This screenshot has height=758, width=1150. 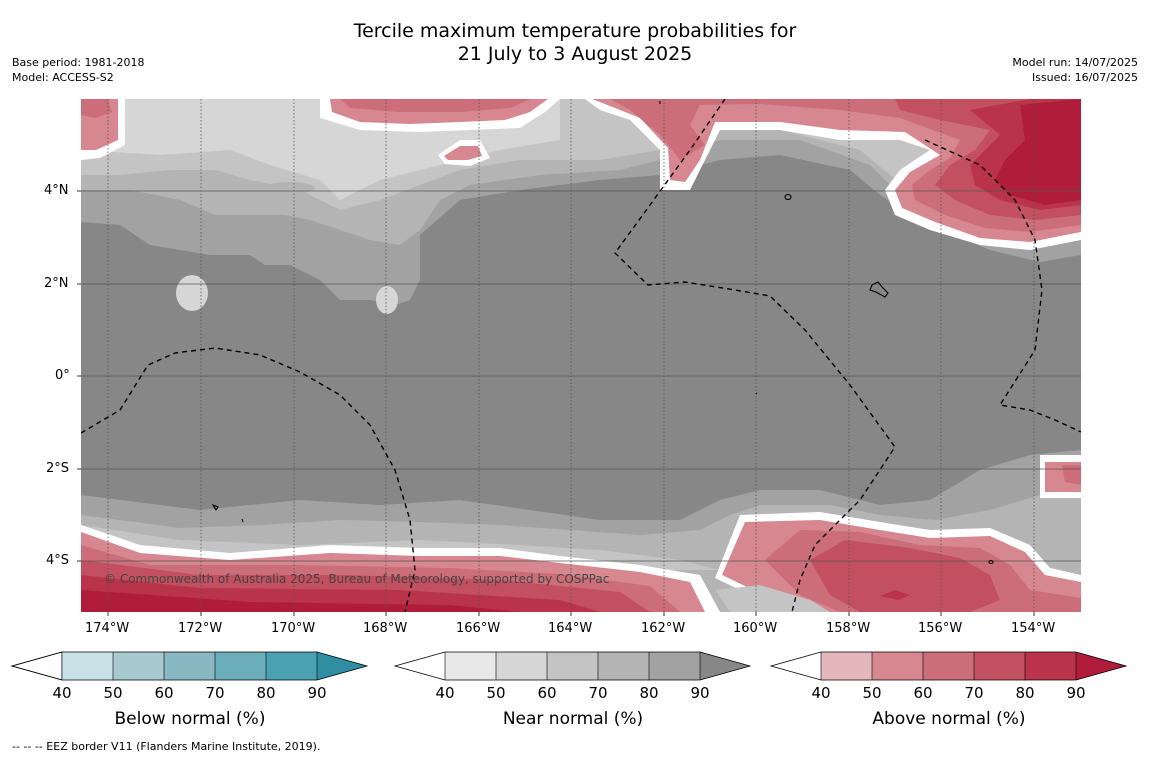 What do you see at coordinates (940, 628) in the screenshot?
I see `lon-label-156w: 156°W` at bounding box center [940, 628].